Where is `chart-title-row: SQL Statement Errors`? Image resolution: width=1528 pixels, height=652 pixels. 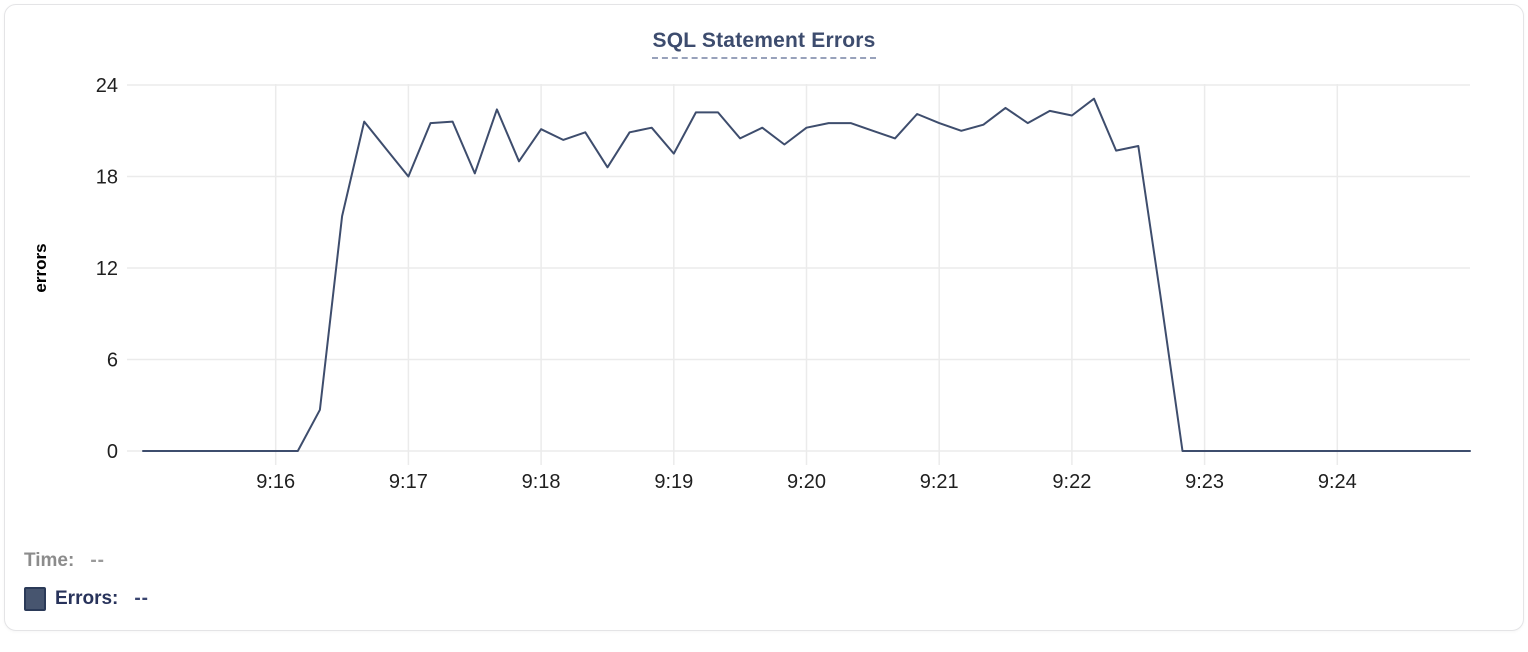 chart-title-row: SQL Statement Errors is located at coordinates (764, 44).